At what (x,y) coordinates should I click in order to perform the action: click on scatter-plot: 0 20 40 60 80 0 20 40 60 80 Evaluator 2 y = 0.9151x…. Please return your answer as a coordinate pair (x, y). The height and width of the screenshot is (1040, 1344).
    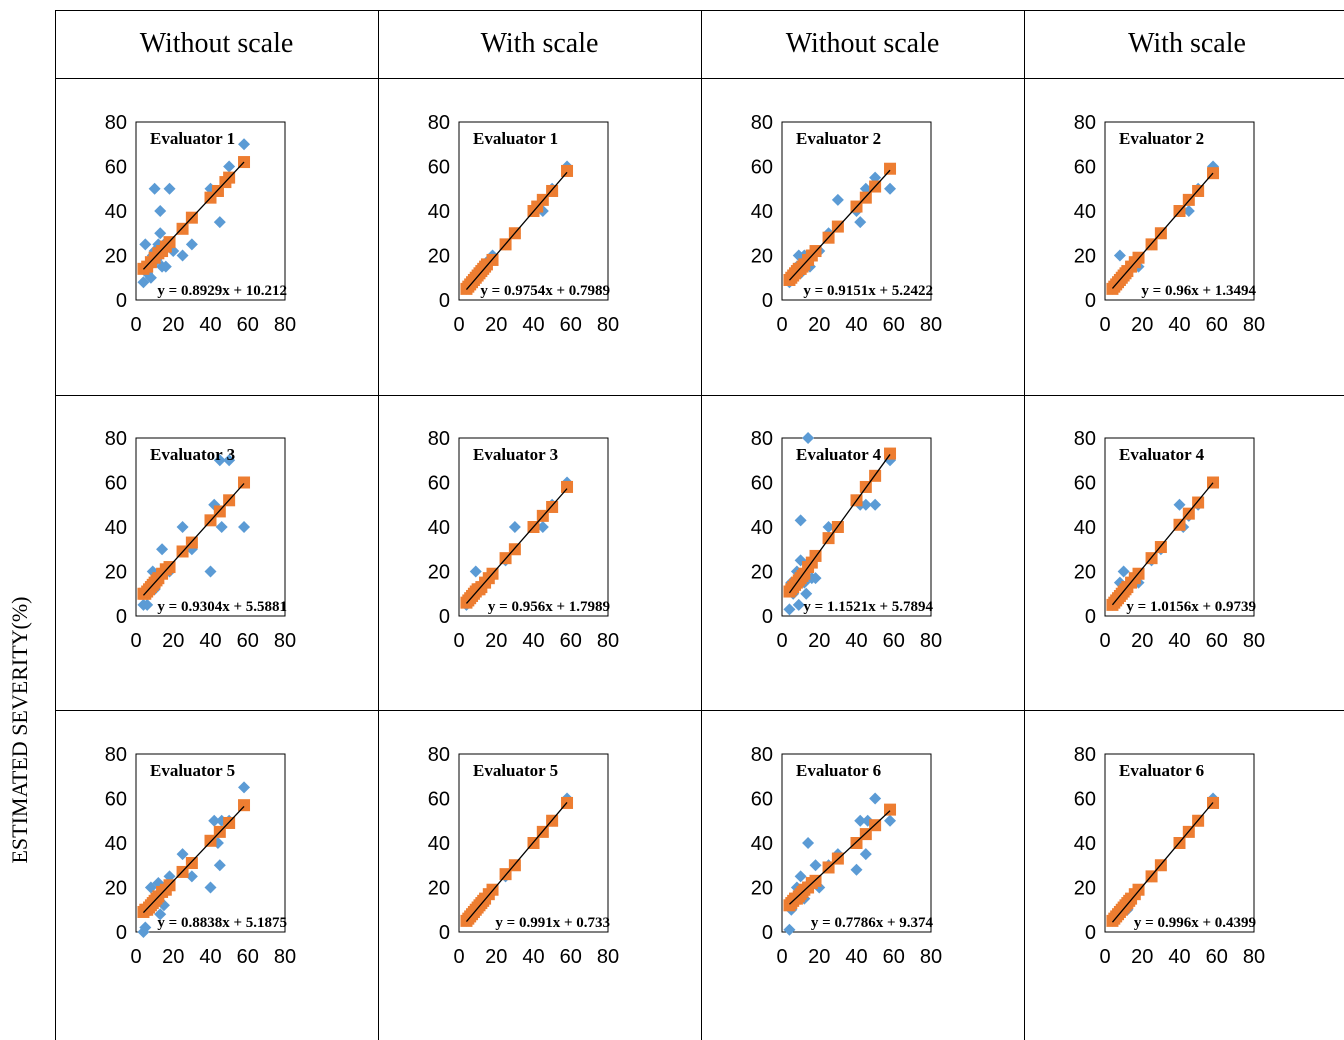
    Looking at the image, I should click on (846, 224).